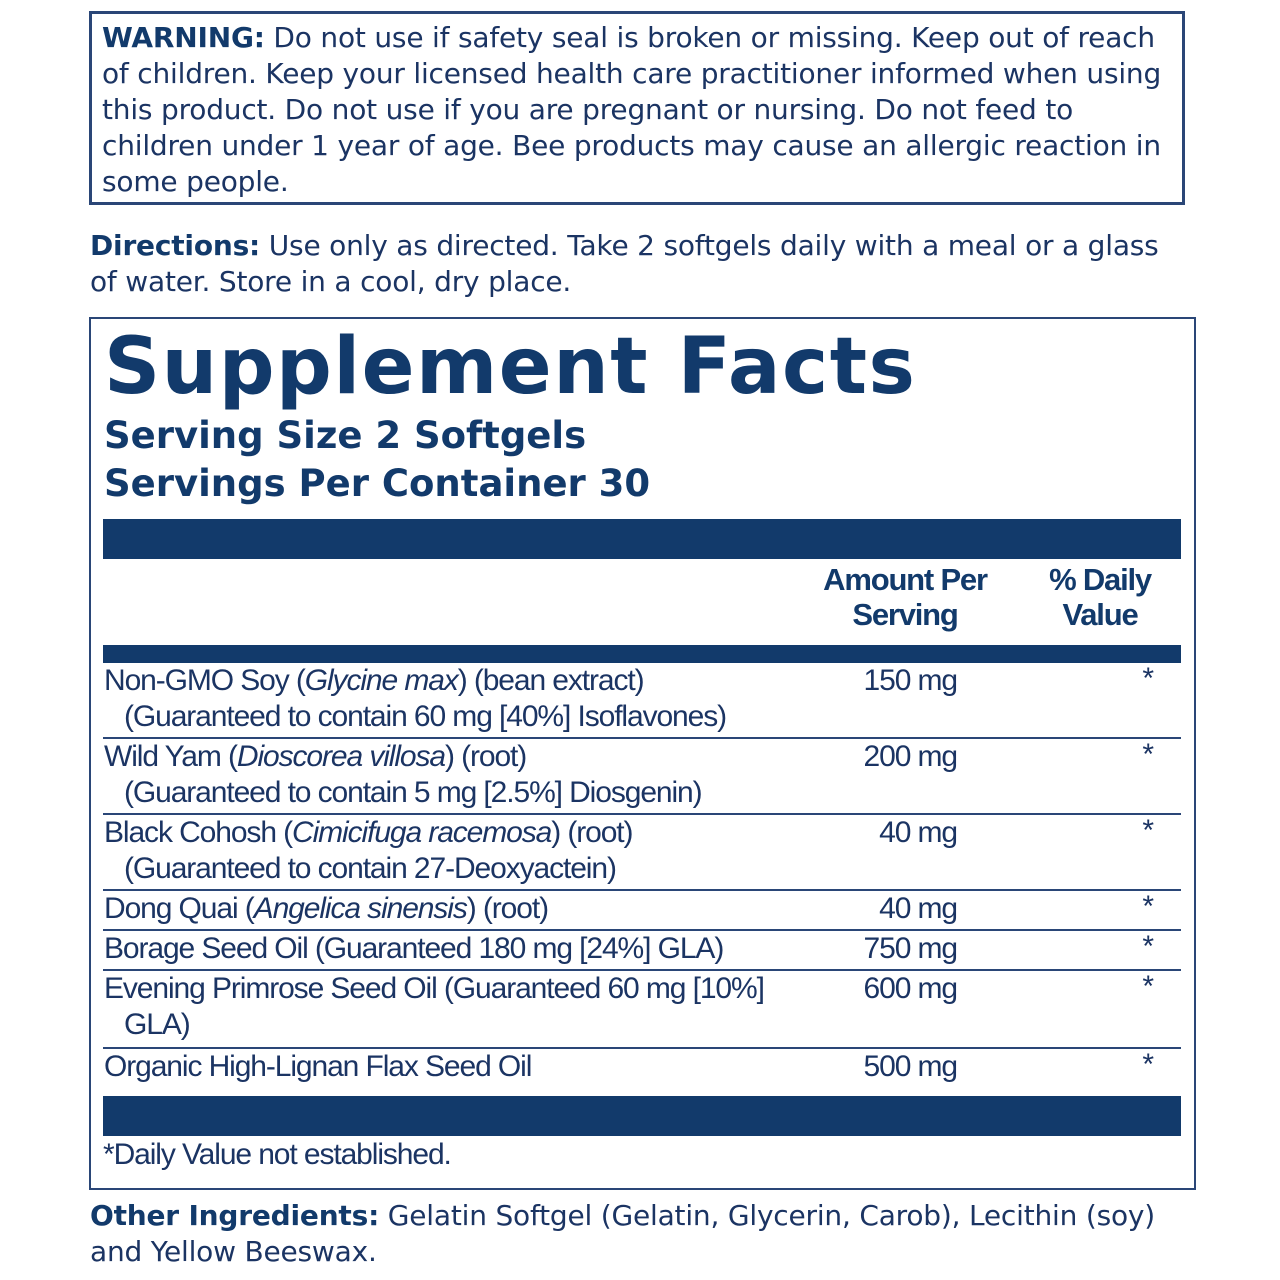 The image size is (1280, 1280). Describe the element at coordinates (235, 1215) in the screenshot. I see `other-ingredients-label: Other Ingredients:` at that location.